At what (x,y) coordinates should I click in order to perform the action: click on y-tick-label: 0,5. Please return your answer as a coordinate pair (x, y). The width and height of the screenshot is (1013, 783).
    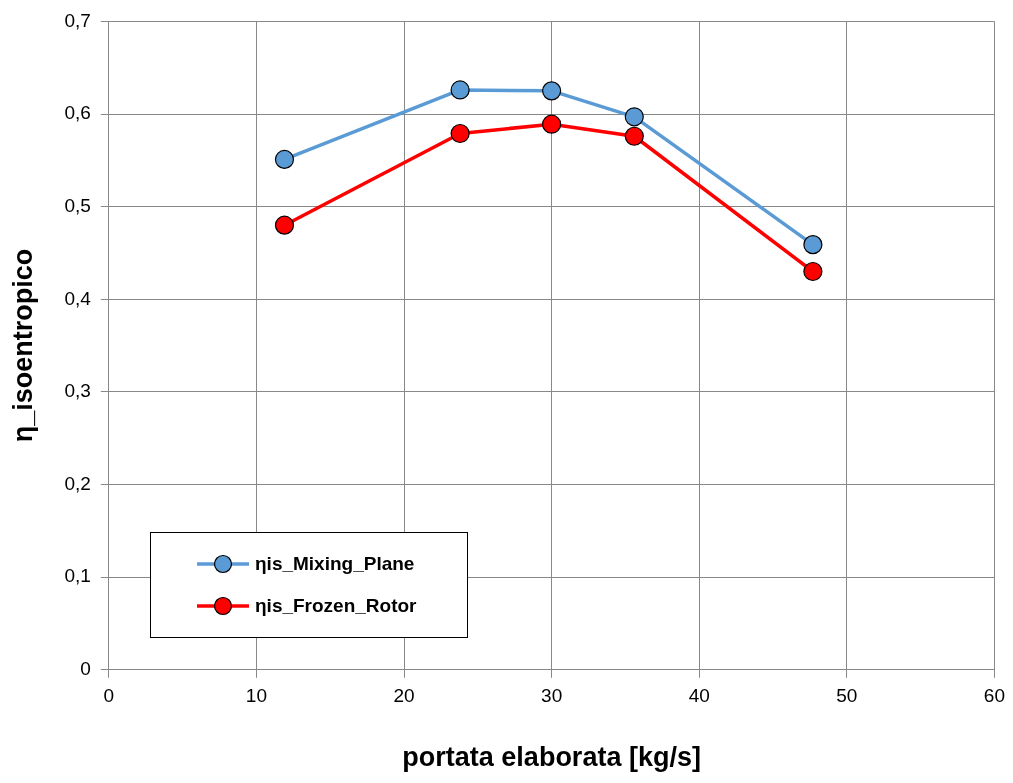
    Looking at the image, I should click on (77, 205).